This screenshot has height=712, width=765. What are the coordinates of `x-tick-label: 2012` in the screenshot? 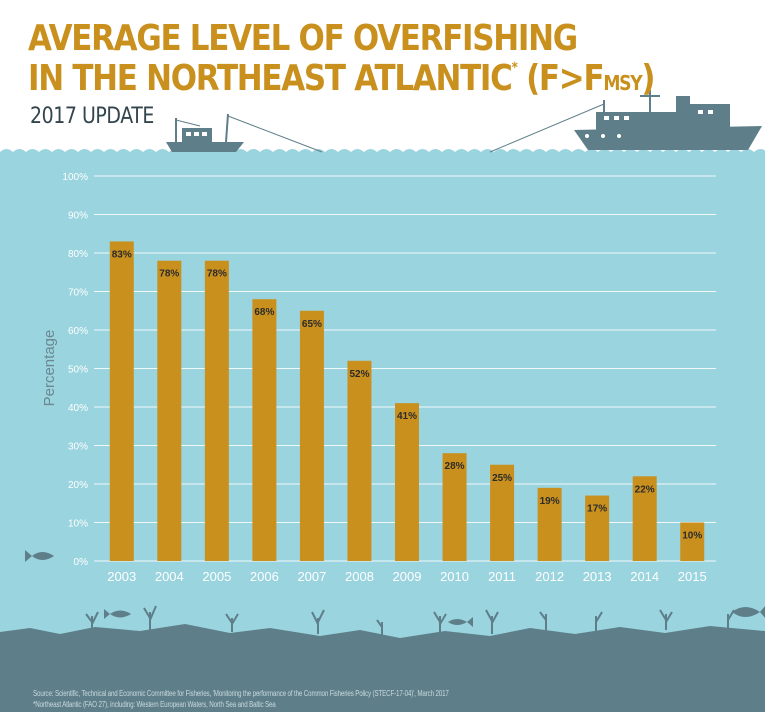 It's located at (549, 576).